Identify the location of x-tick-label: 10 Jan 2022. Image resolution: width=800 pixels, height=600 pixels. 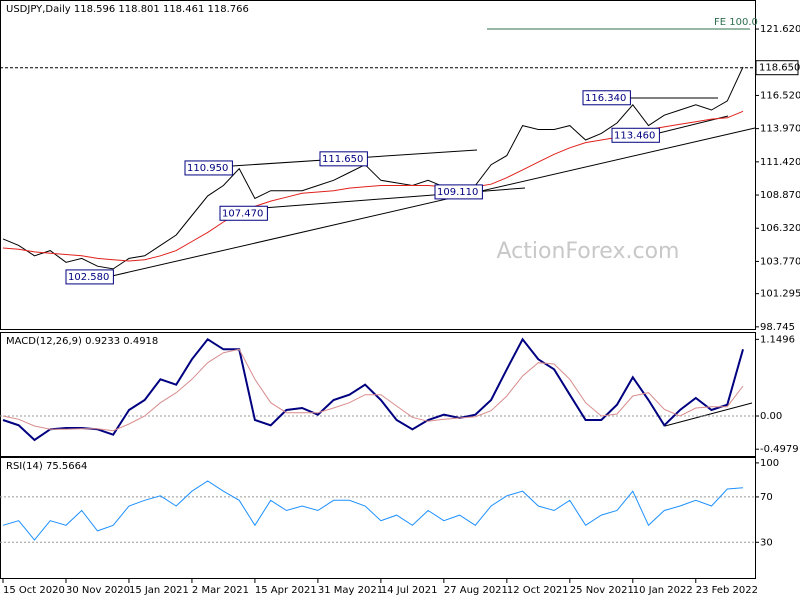
(663, 590).